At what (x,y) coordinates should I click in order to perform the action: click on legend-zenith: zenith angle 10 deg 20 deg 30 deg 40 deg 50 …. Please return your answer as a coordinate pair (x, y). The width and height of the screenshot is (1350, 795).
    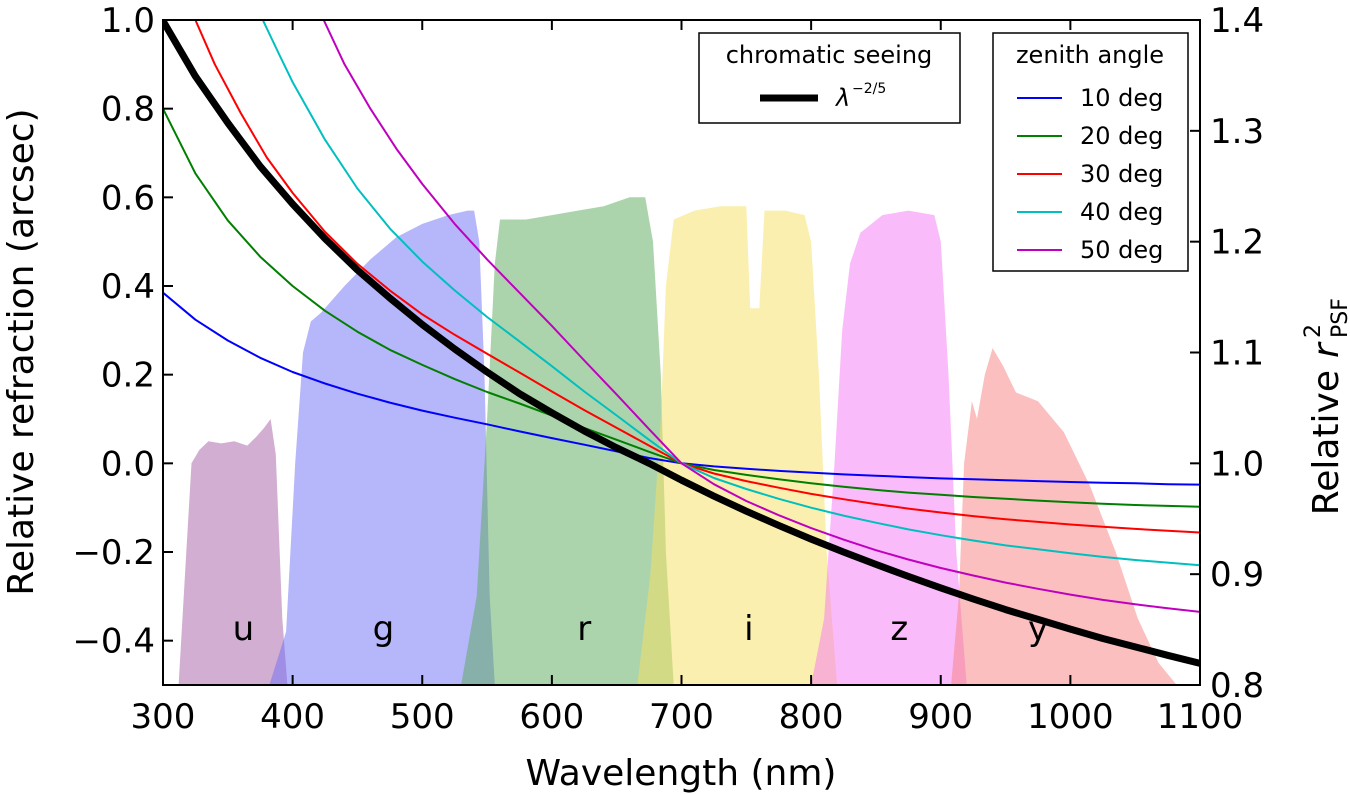
    Looking at the image, I should click on (1090, 152).